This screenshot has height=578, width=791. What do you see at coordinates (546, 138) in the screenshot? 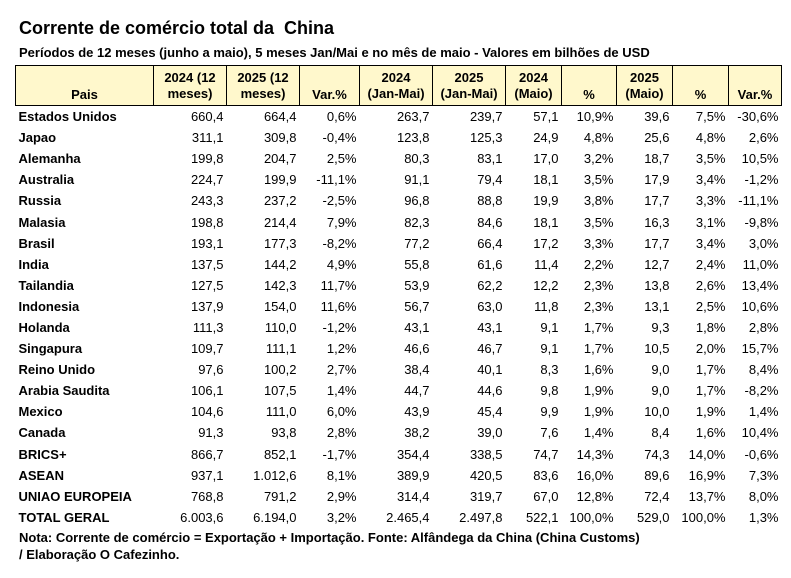
I see `table-cell: 24,9` at bounding box center [546, 138].